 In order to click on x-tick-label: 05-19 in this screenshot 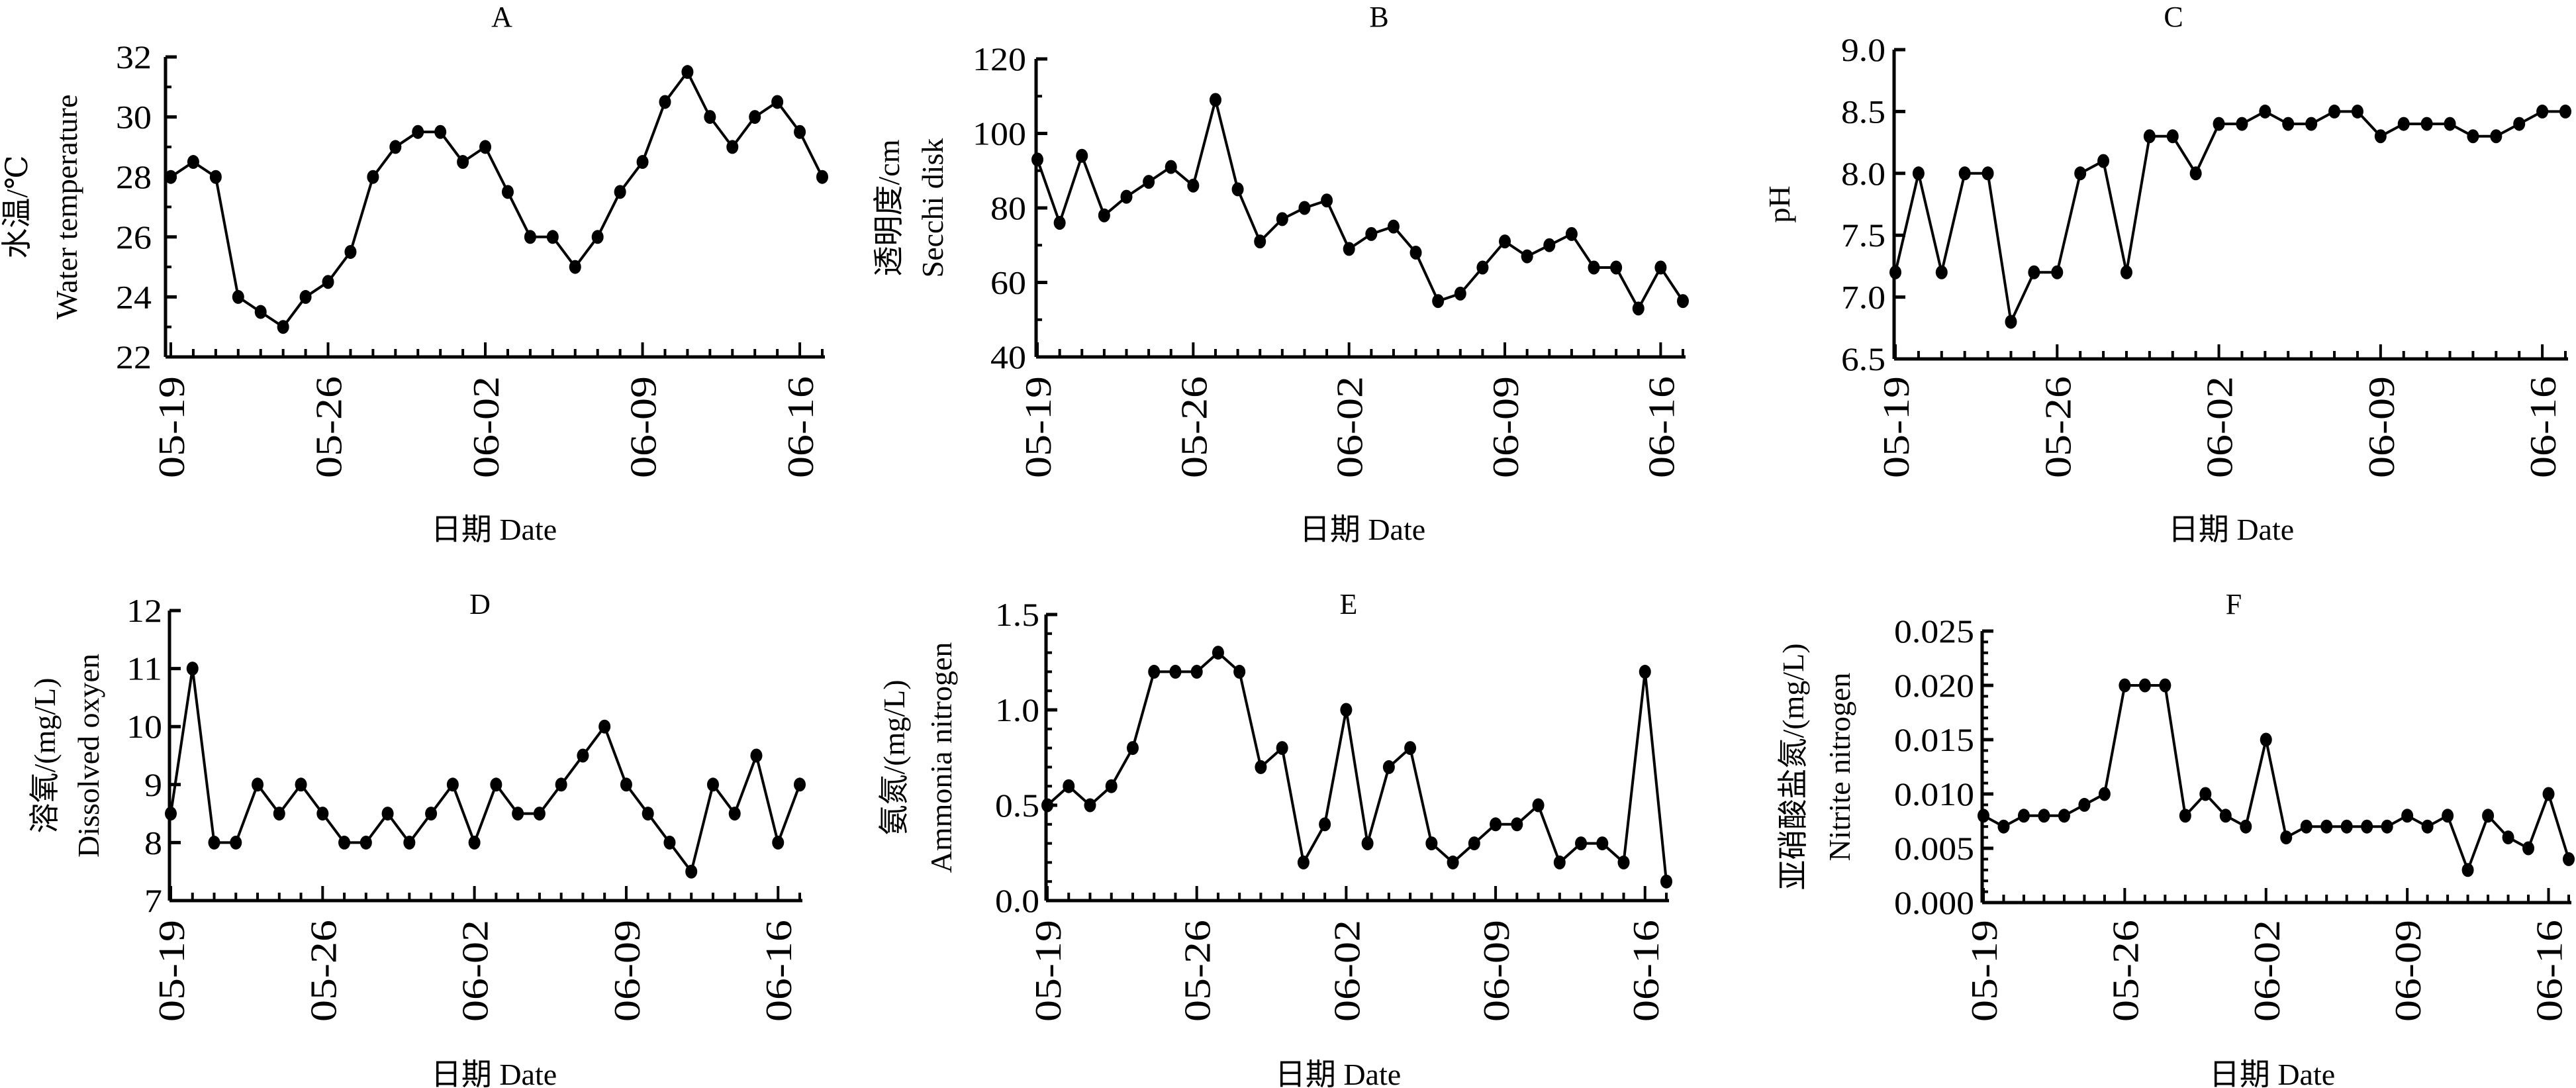, I will do `click(1897, 427)`.